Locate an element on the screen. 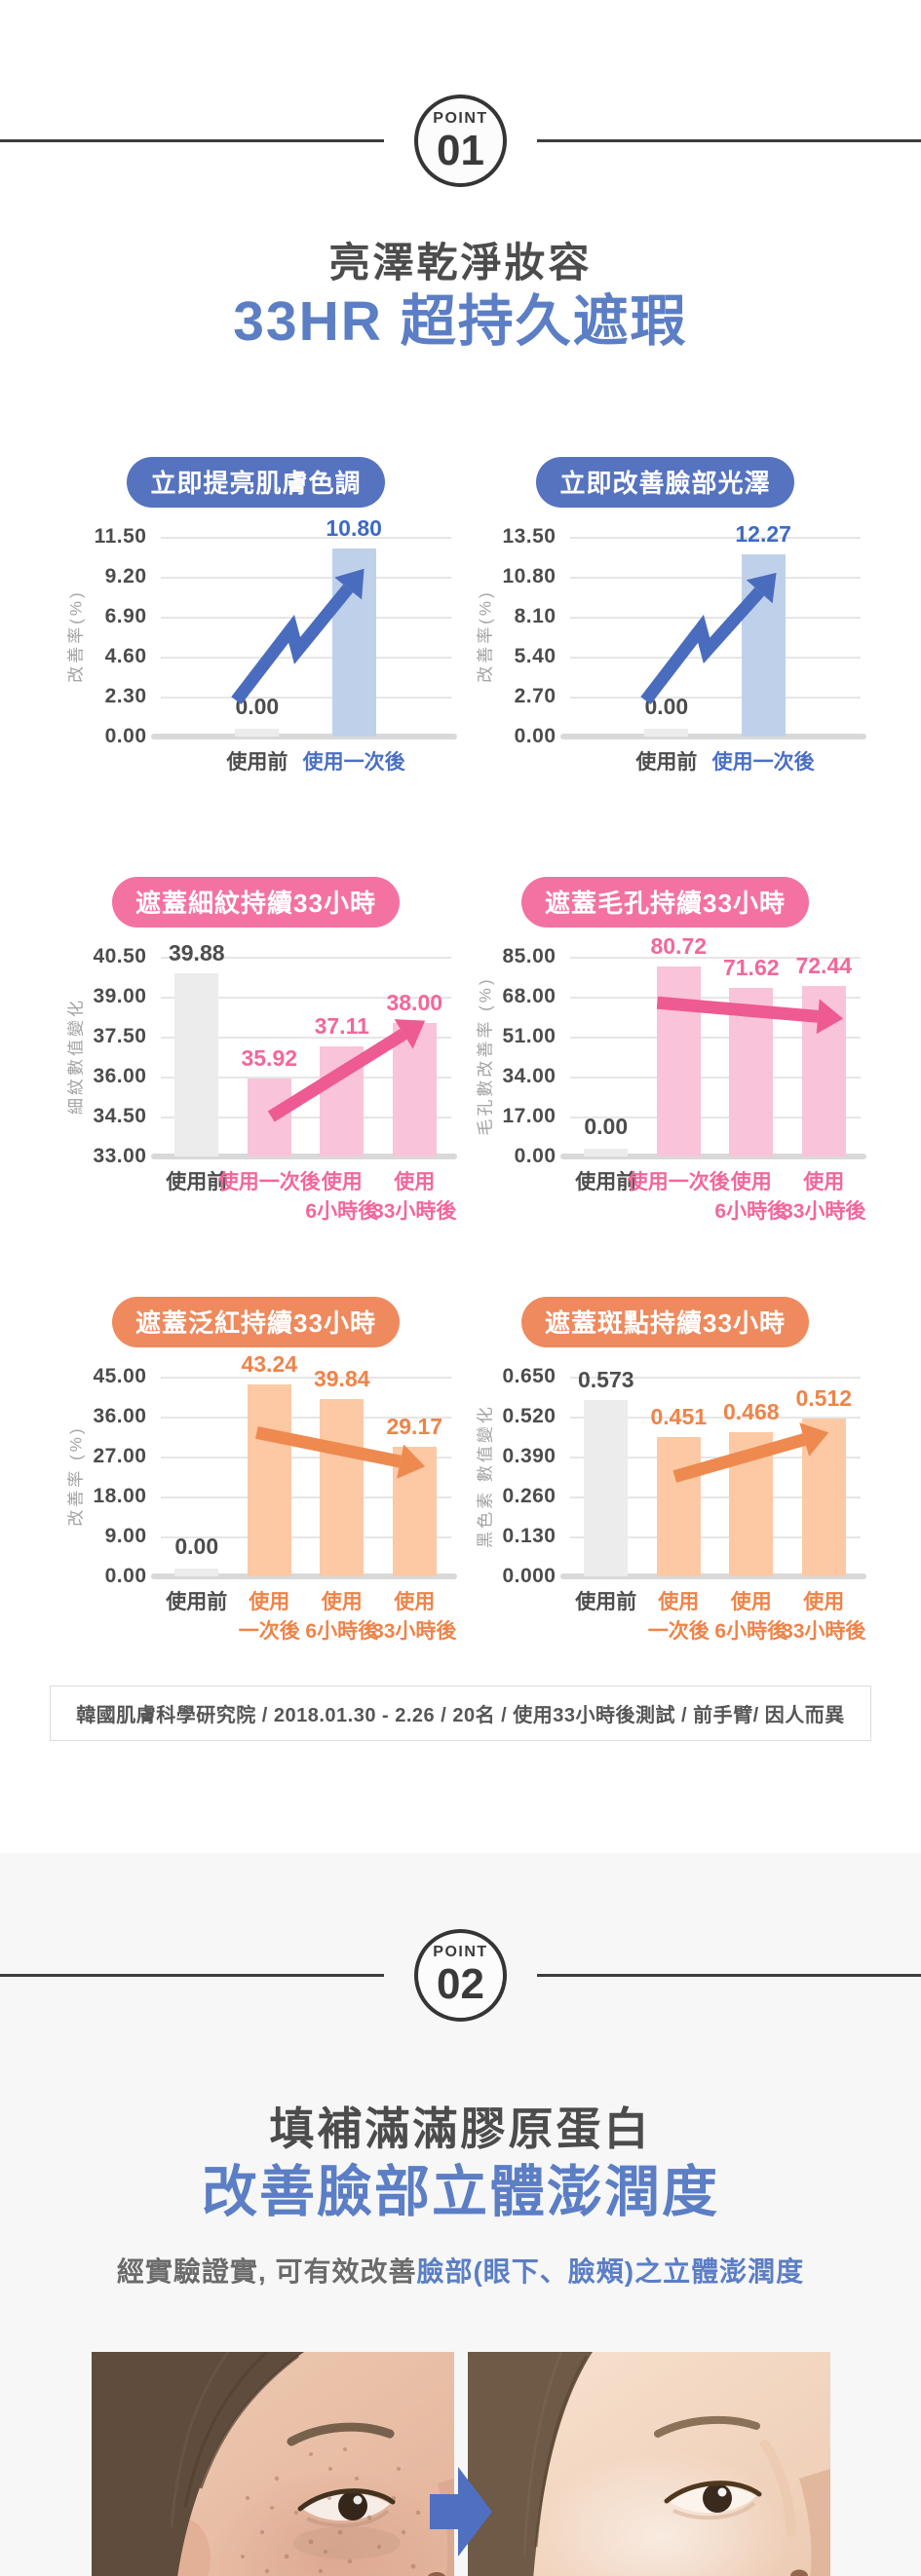 This screenshot has width=921, height=2576. bar-value-label: 29.17 is located at coordinates (414, 1426).